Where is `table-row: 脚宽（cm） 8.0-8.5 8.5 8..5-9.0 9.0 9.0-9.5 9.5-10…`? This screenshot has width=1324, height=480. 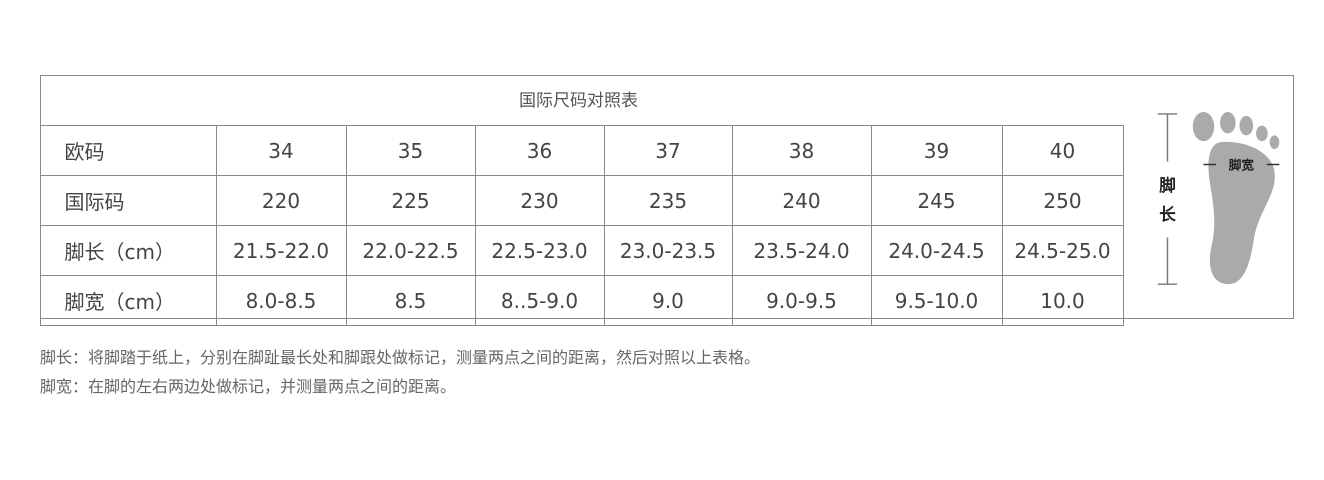
table-row: 脚宽（cm） 8.0-8.5 8.5 8..5-9.0 9.0 9.0-9.5 9.5-10… is located at coordinates (581, 300).